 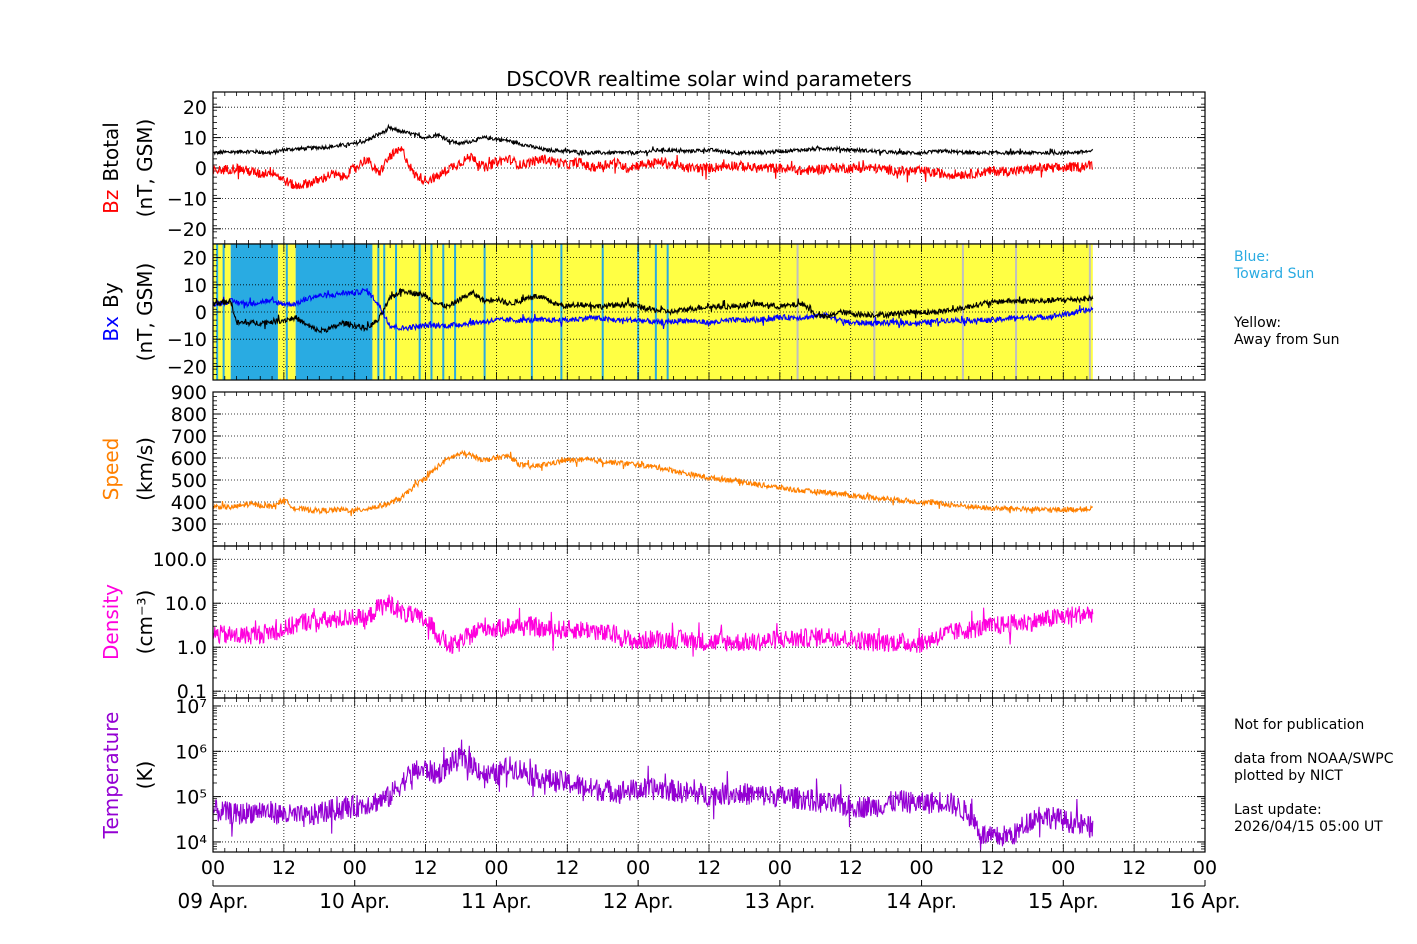 I want to click on date-label: 15 Apr., so click(x=1063, y=901).